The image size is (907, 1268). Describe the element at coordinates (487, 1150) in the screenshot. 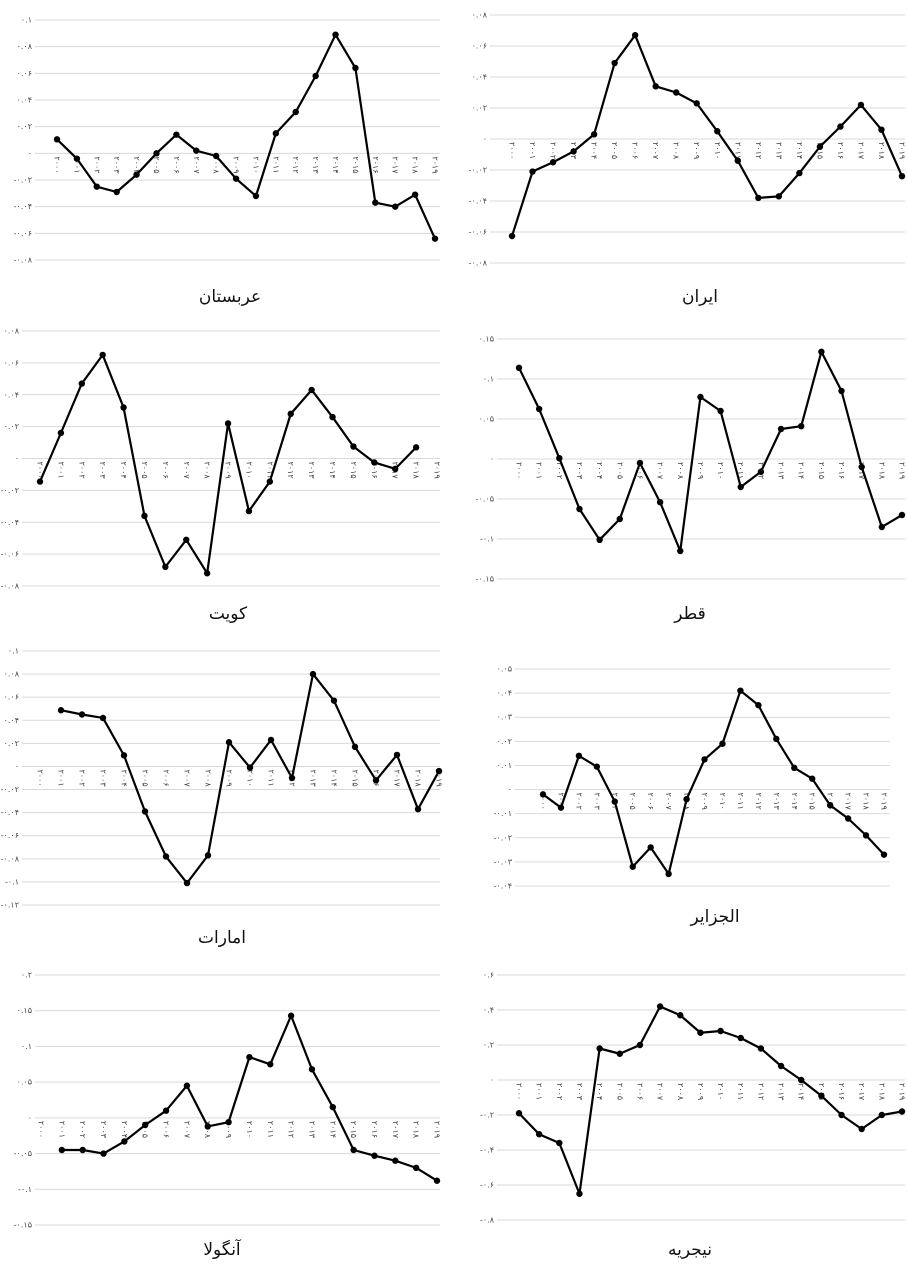

I see `y-tick-label: -۰.۴` at that location.